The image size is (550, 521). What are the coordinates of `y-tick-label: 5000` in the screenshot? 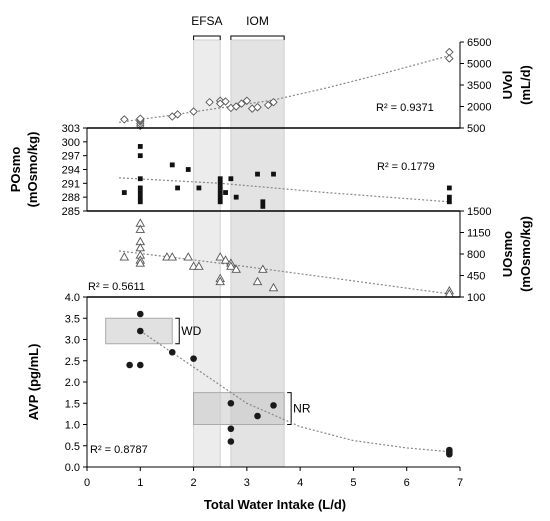 It's located at (479, 65).